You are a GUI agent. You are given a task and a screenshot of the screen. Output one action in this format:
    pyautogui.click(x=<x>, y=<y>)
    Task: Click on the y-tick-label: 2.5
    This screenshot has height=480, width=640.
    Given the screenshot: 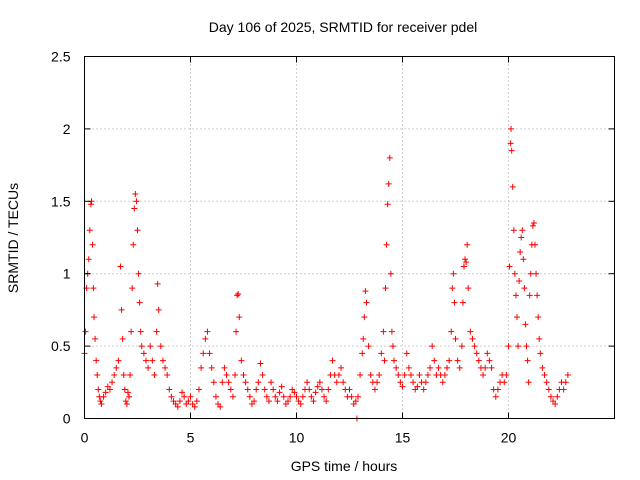 What is the action you would take?
    pyautogui.click(x=61, y=57)
    